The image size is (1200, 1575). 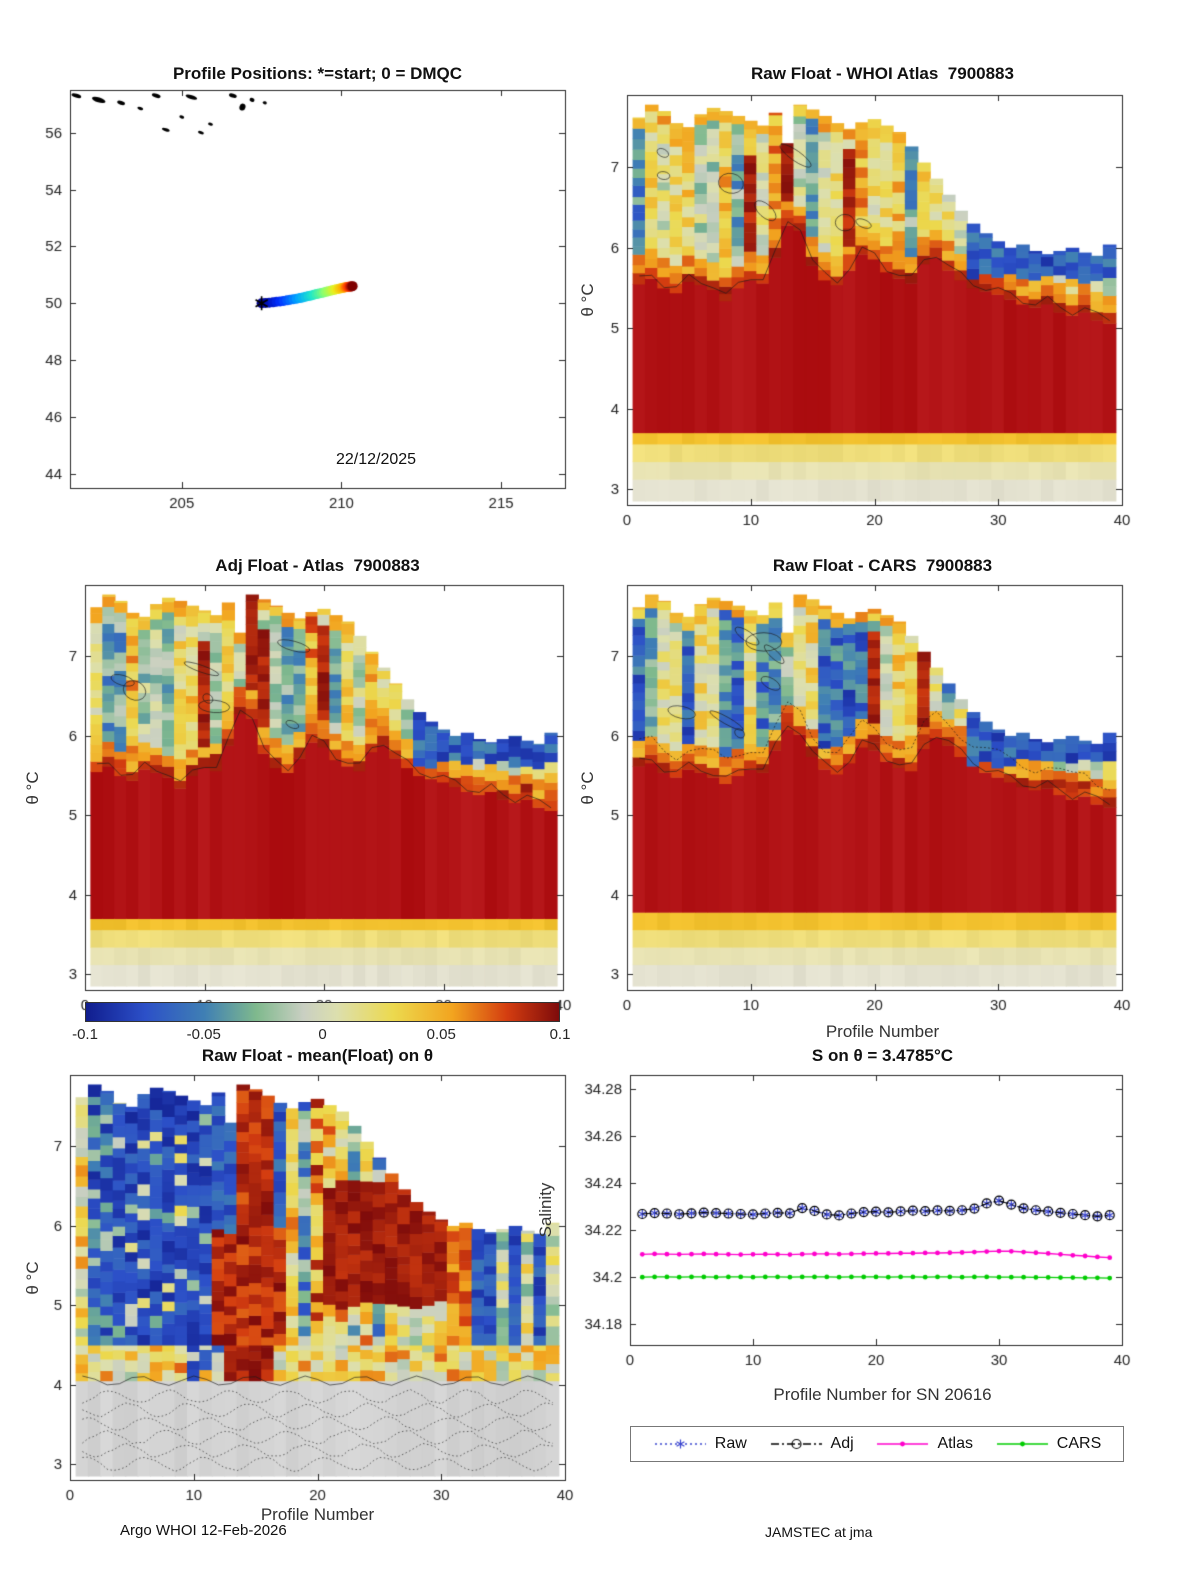 I want to click on legend-sample-adj, so click(x=796, y=1444).